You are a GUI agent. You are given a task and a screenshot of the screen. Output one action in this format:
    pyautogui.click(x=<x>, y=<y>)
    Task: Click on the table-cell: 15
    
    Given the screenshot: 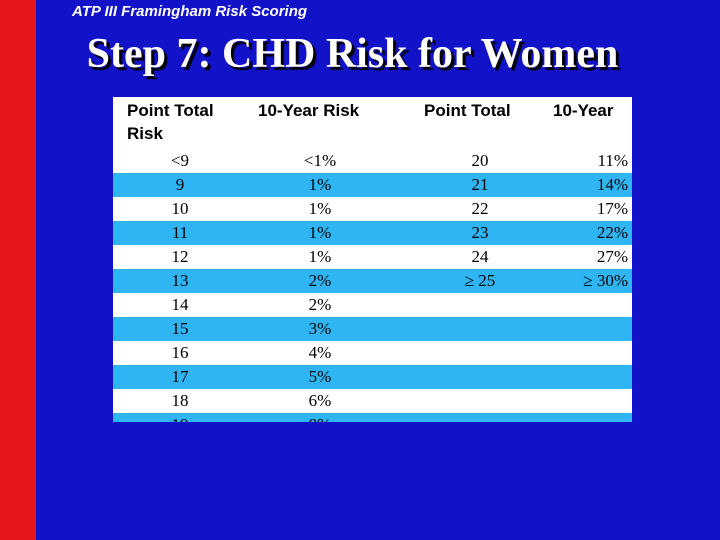 What is the action you would take?
    pyautogui.click(x=180, y=328)
    